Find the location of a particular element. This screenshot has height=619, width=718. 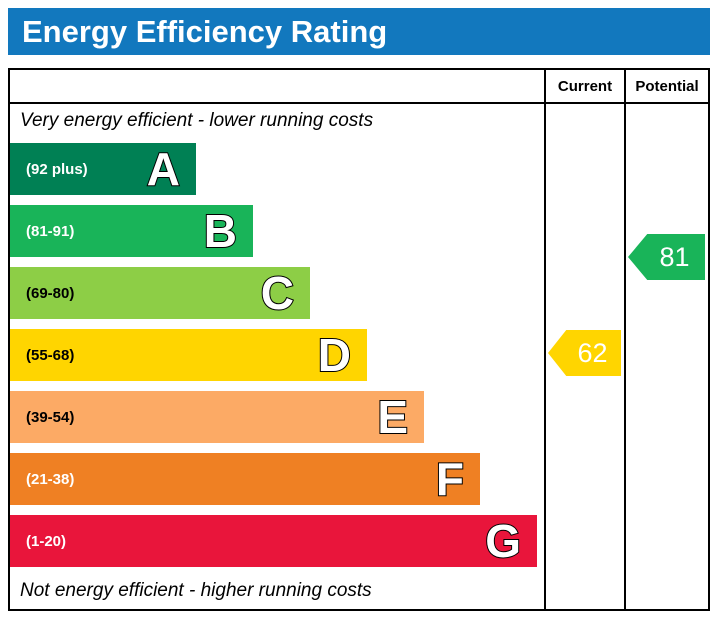

band-d-letter: D is located at coordinates (334, 355).